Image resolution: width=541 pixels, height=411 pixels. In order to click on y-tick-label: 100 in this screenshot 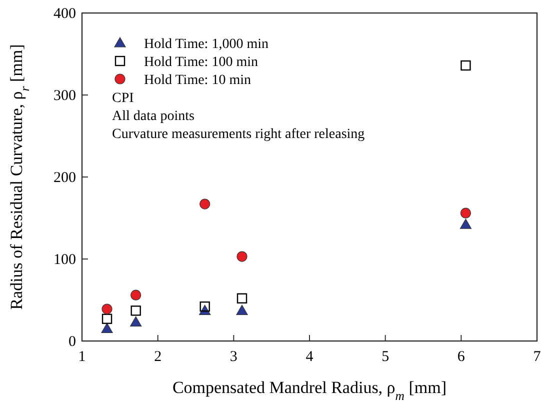, I will do `click(65, 260)`.